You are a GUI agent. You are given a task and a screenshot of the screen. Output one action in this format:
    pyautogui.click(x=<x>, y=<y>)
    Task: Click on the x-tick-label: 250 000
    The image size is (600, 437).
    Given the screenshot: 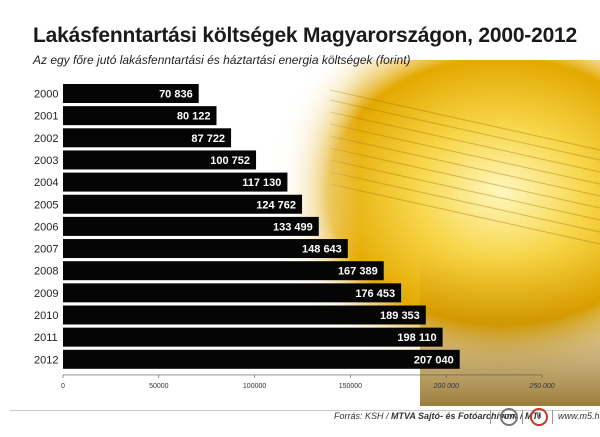 What is the action you would take?
    pyautogui.click(x=541, y=386)
    